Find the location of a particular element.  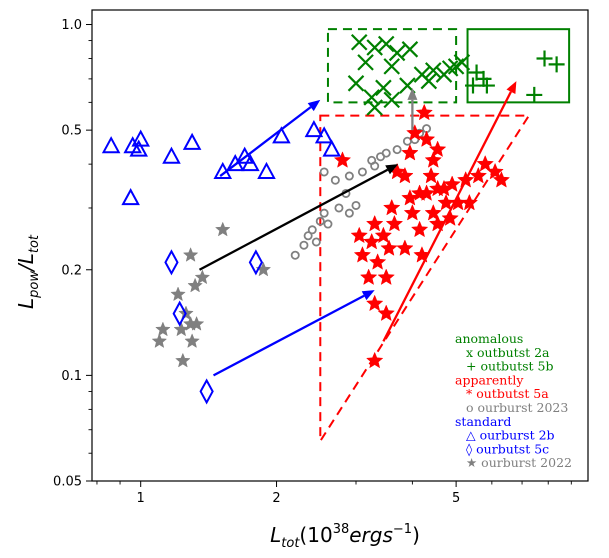

series-ourbutst-5c is located at coordinates (214, 327).